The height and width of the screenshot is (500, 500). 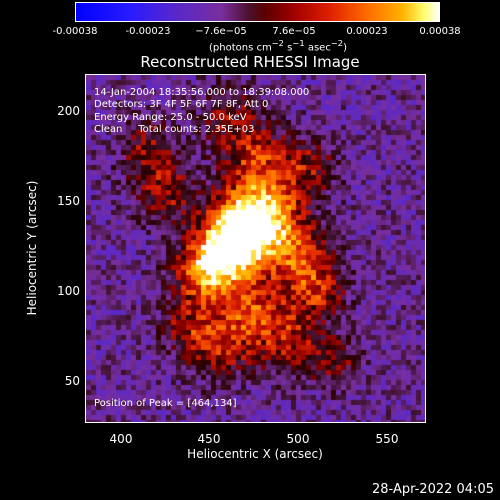 What do you see at coordinates (440, 31) in the screenshot?
I see `colorbar-tick-label: 0.00038` at bounding box center [440, 31].